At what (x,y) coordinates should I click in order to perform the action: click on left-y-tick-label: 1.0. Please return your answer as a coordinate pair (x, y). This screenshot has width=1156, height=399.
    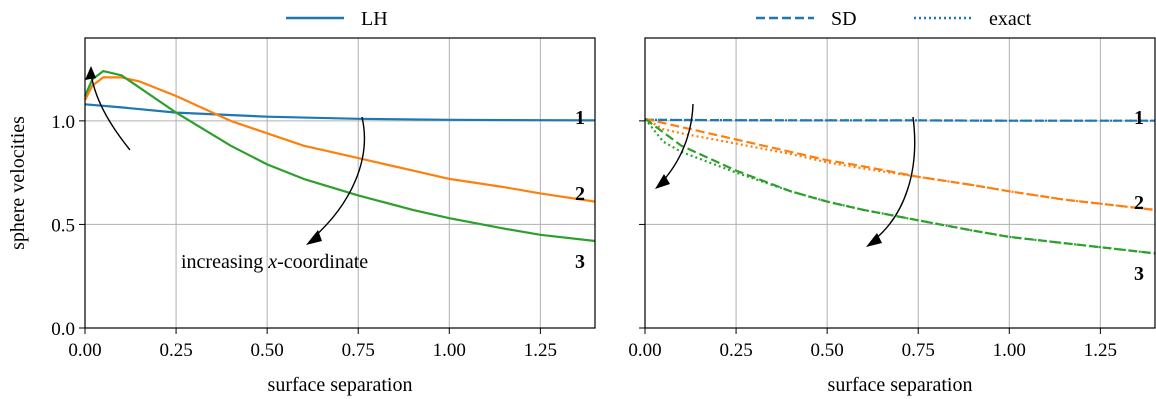
    Looking at the image, I should click on (63, 122).